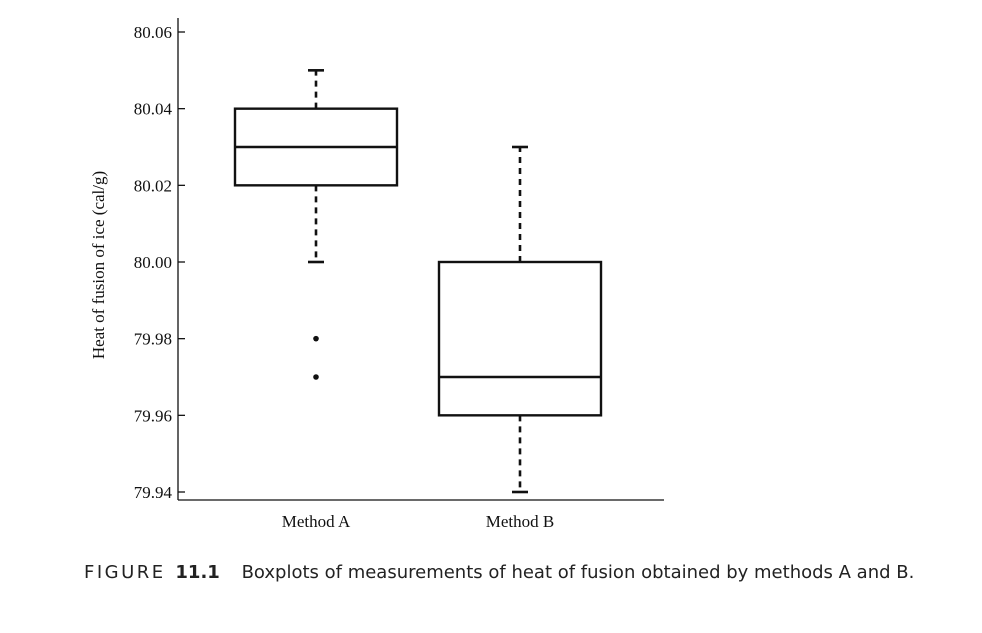 The image size is (982, 633). I want to click on figure-word: FIGURE, so click(125, 572).